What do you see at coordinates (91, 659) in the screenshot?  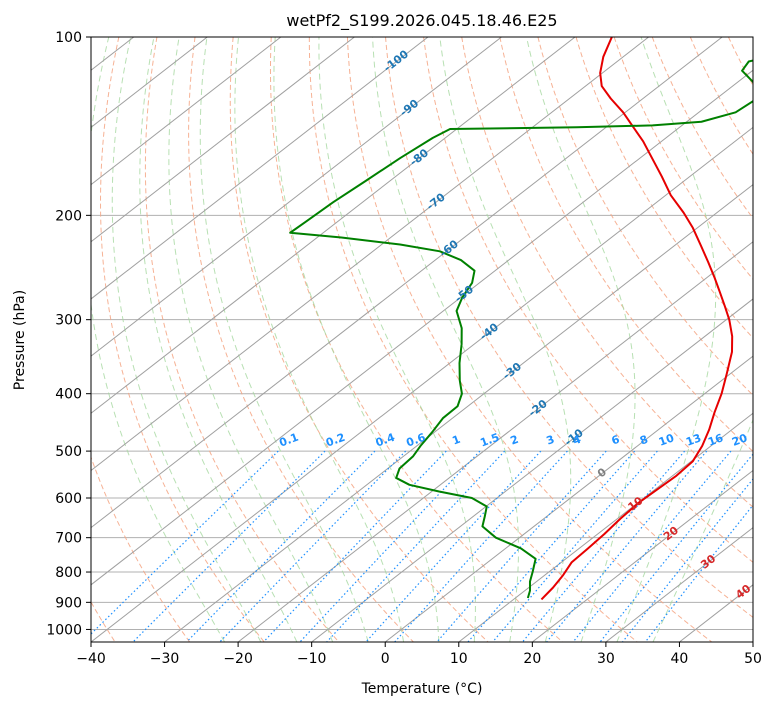 I see `x-tick-label--40: −40` at bounding box center [91, 659].